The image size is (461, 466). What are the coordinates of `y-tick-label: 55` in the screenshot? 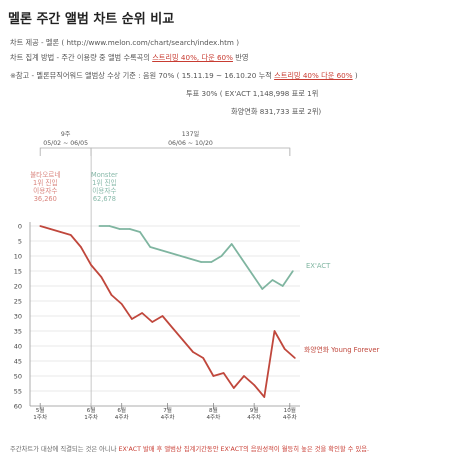 It's located at (18, 392).